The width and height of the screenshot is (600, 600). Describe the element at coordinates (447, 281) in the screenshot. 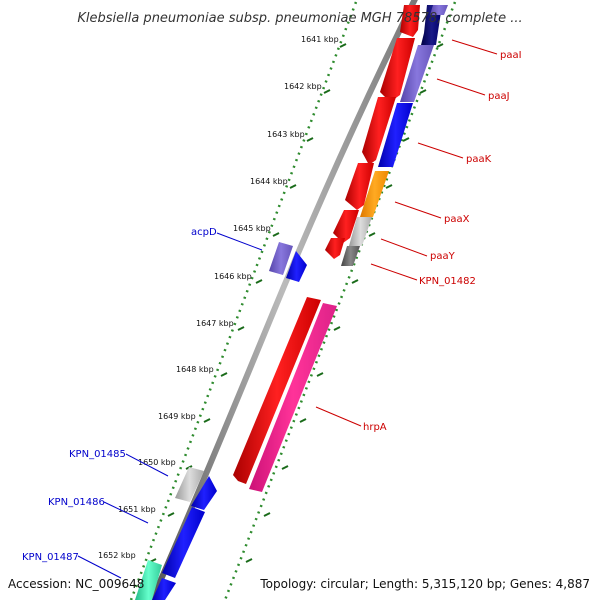

I see `label-kpn01482: KPN_01482` at that location.